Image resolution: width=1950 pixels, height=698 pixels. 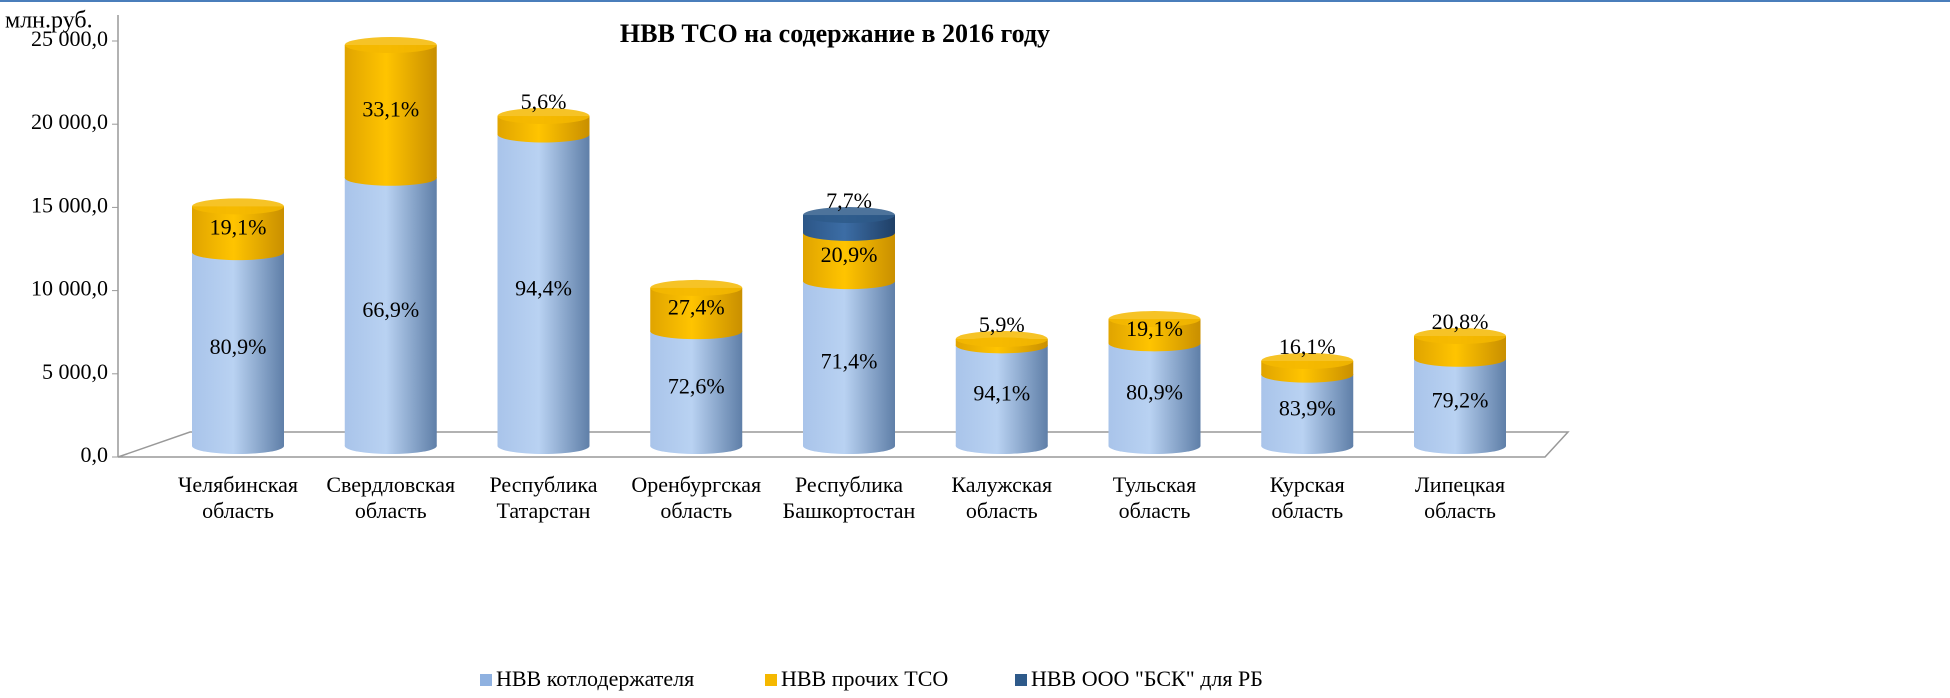 I want to click on data-label: 5,6%, so click(x=544, y=101).